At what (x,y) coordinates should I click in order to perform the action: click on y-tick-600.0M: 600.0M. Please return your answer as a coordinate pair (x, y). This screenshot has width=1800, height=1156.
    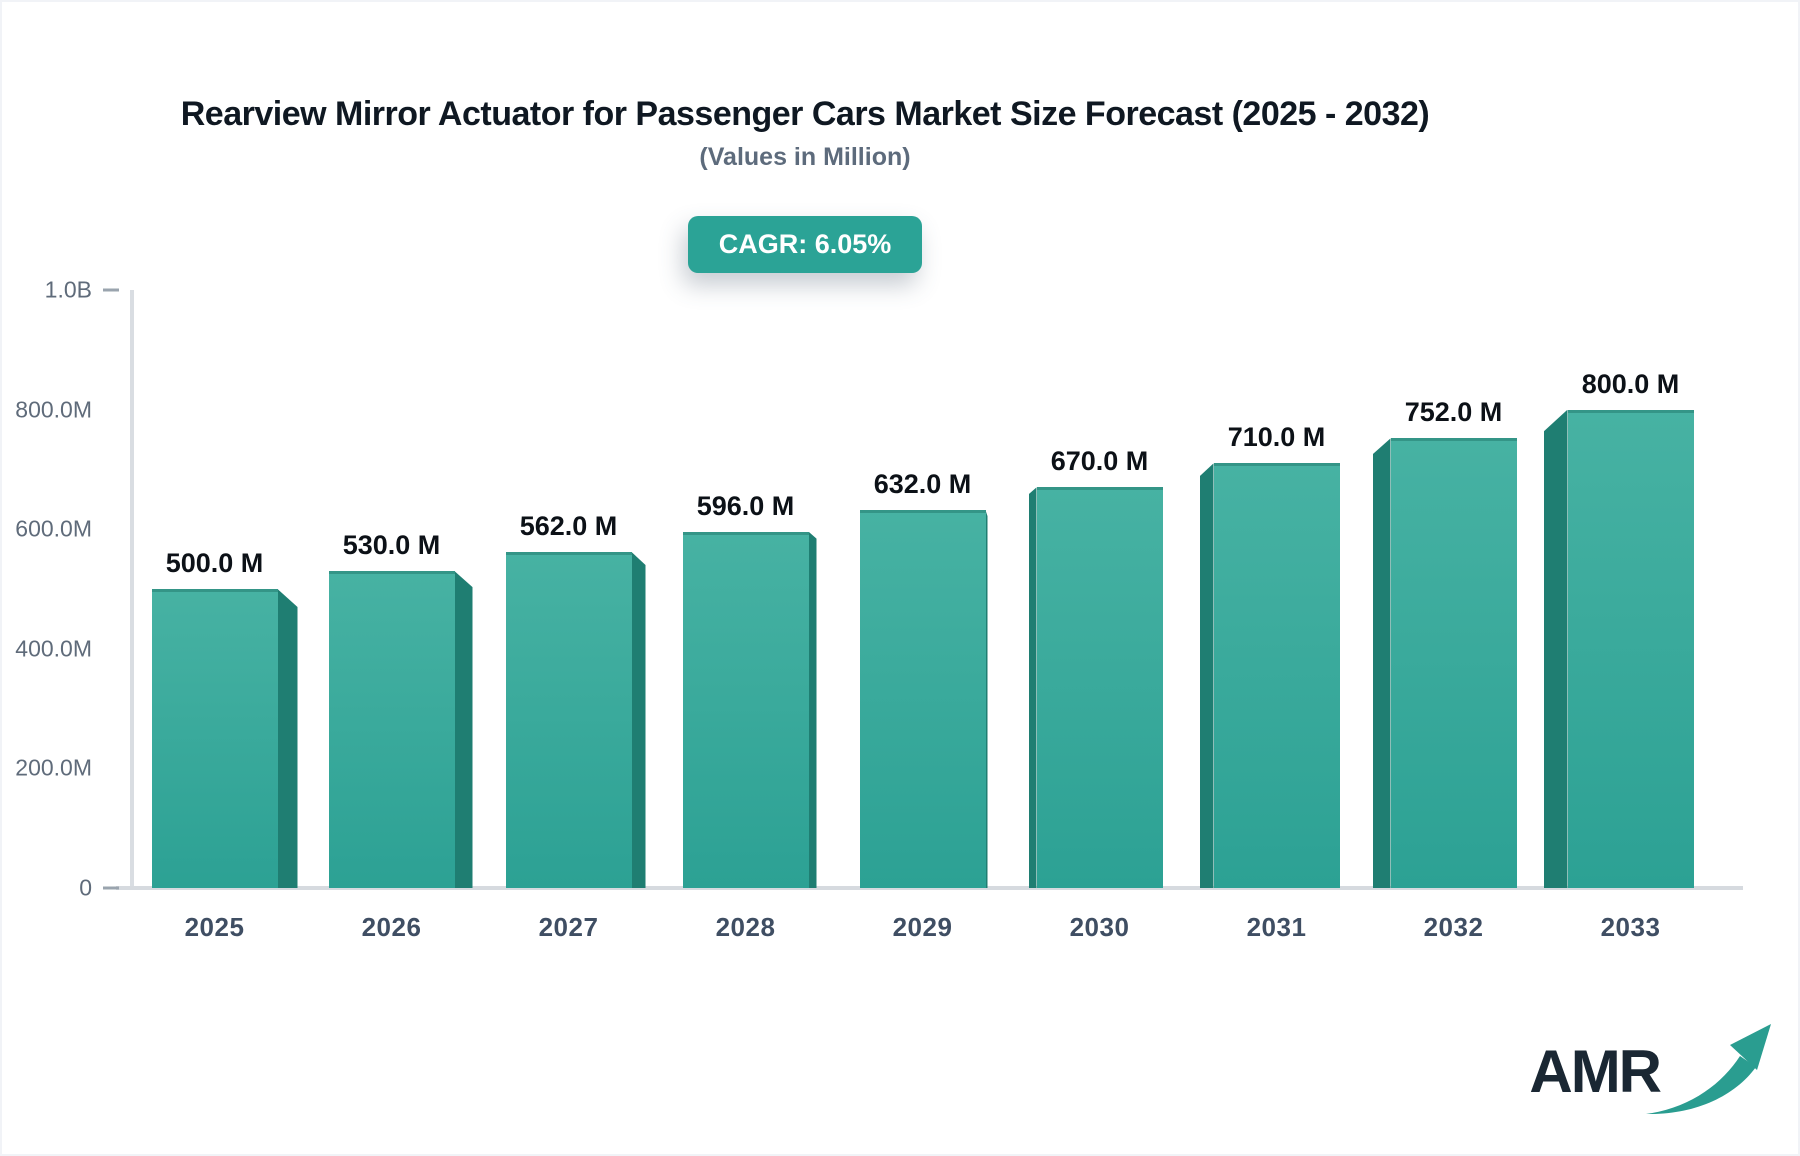
    Looking at the image, I should click on (53, 528).